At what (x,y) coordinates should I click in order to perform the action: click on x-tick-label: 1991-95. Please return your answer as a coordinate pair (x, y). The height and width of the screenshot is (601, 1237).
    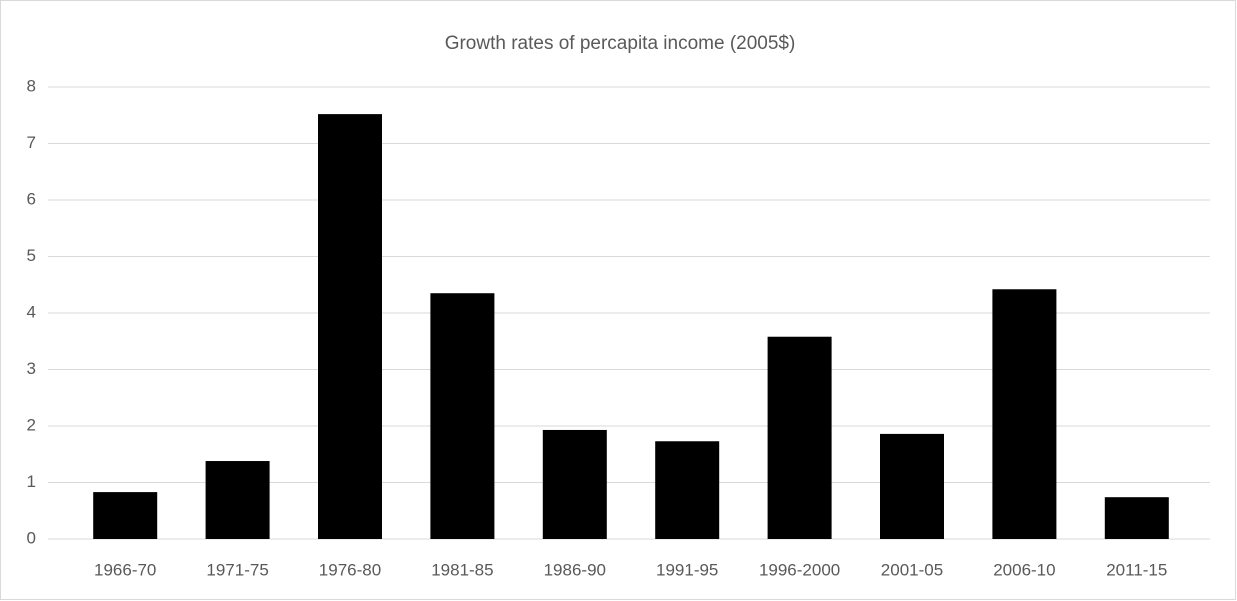
    Looking at the image, I should click on (687, 569).